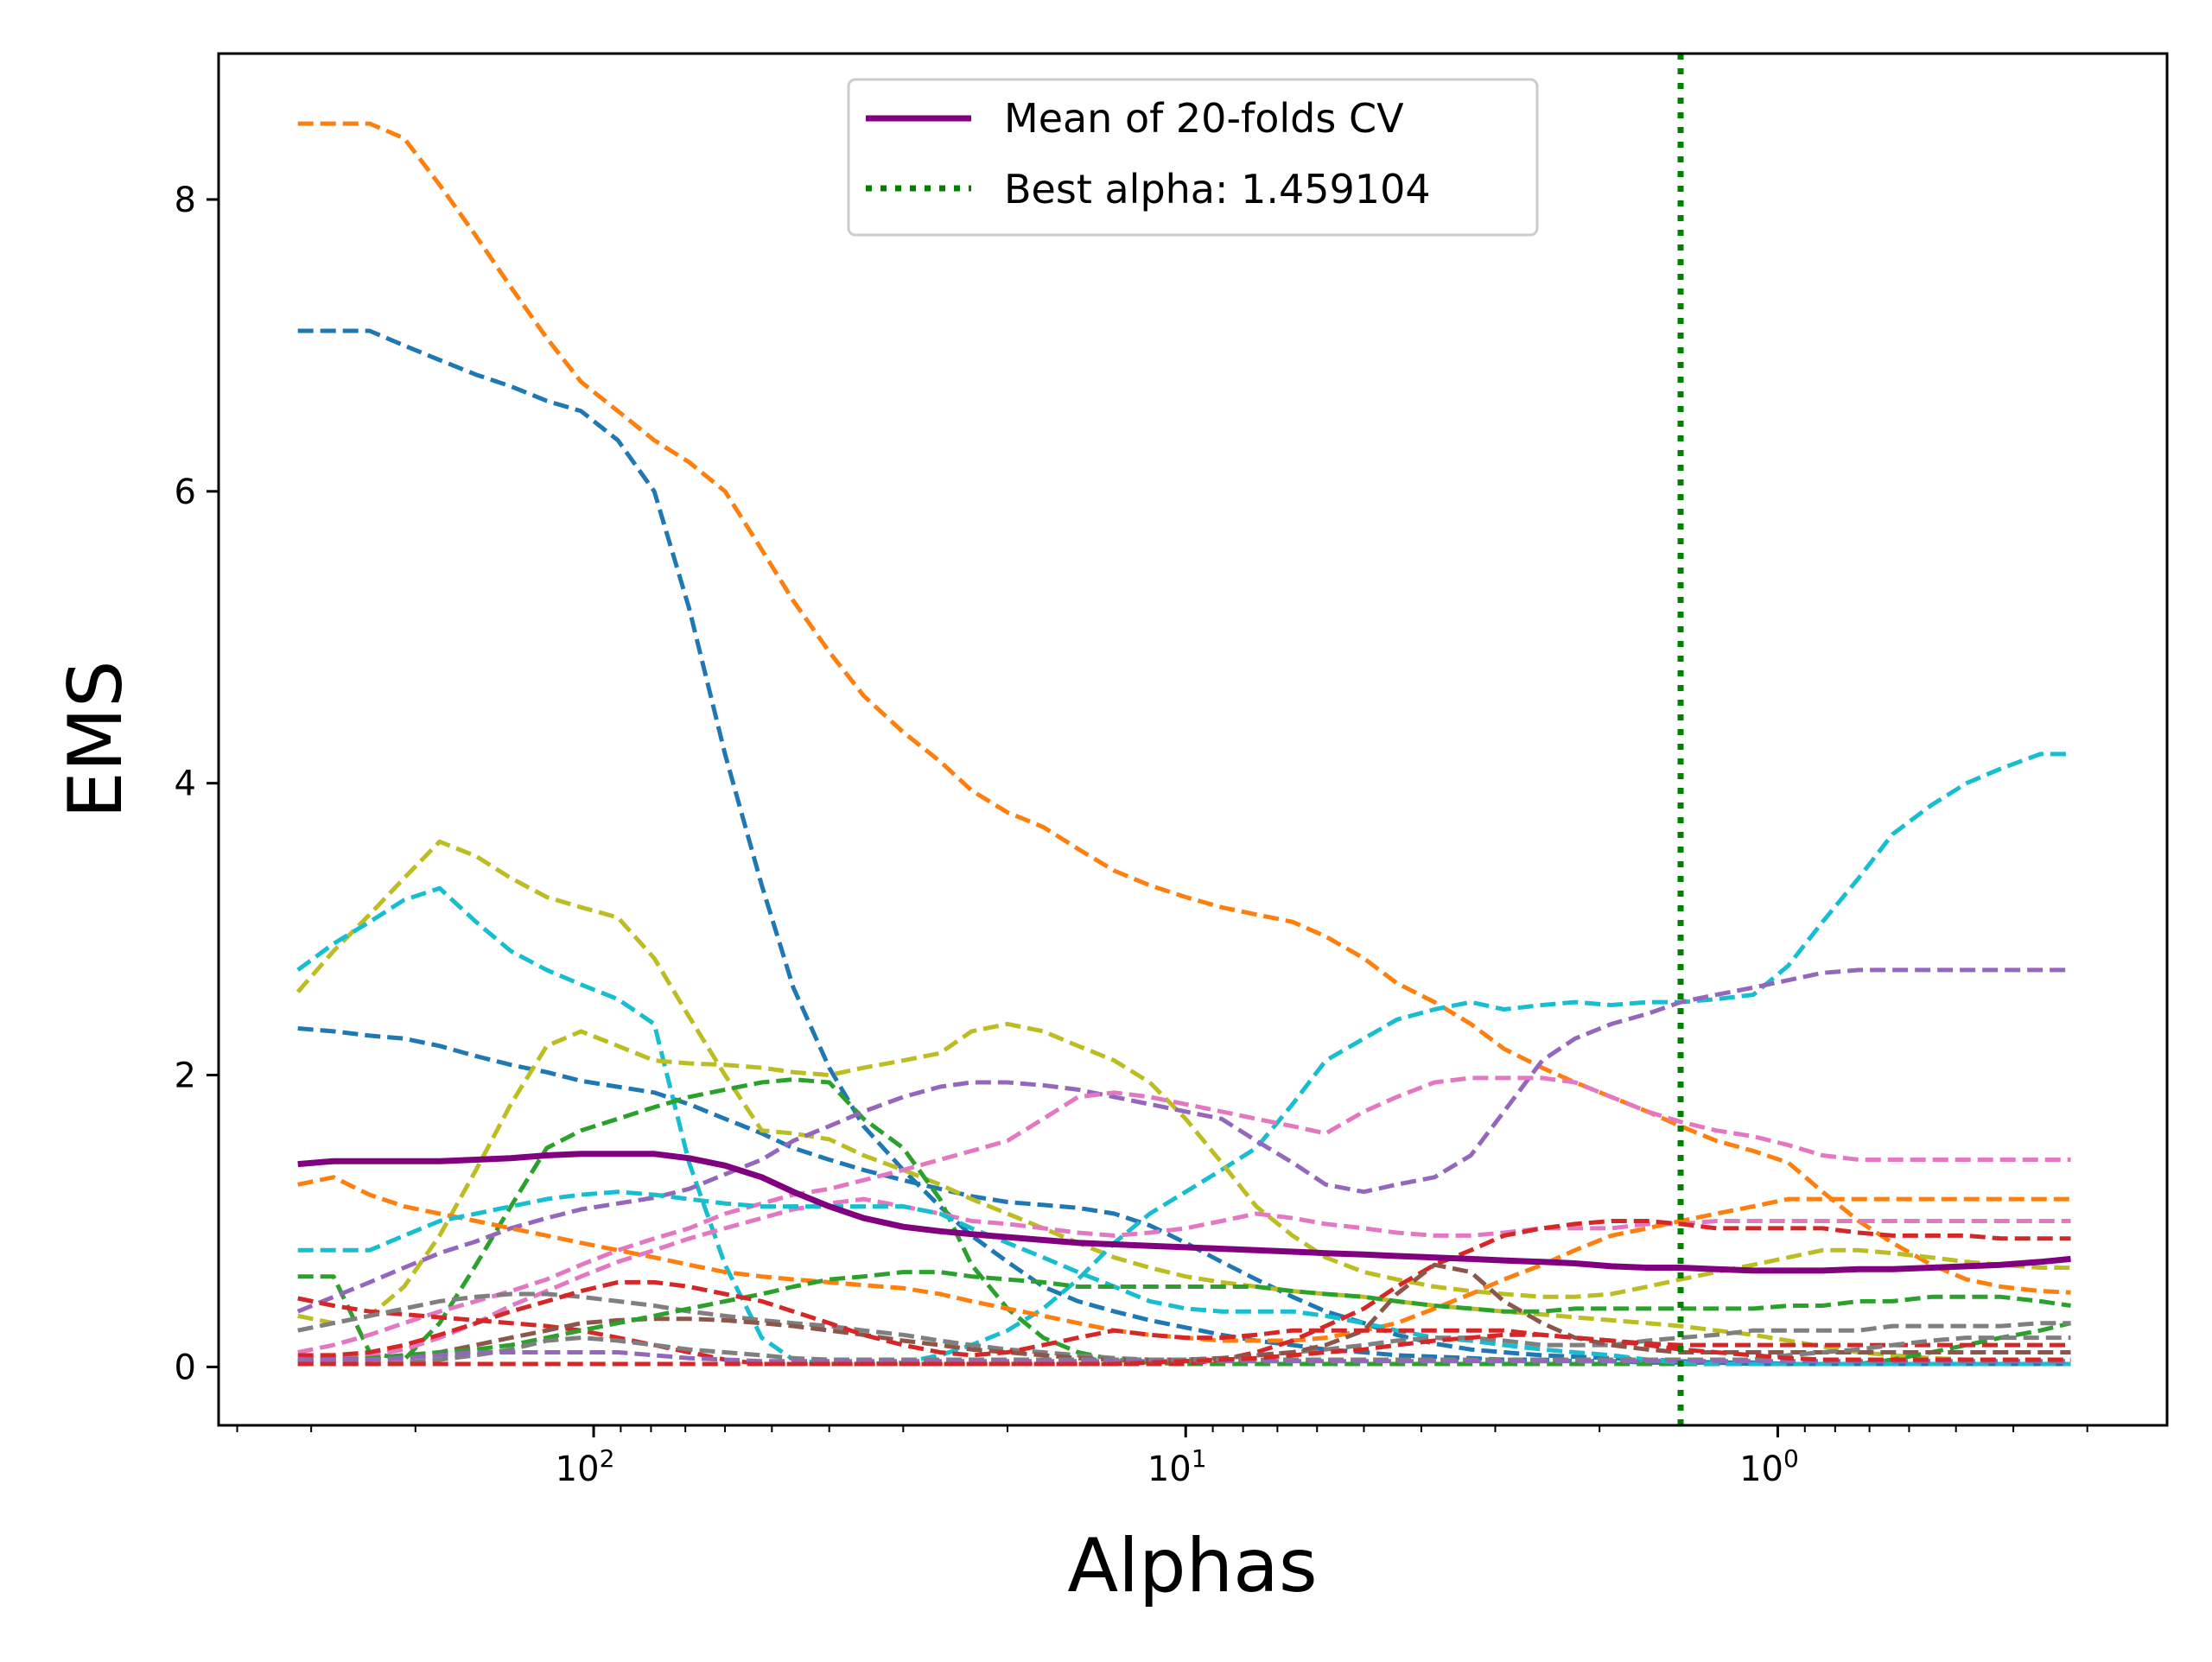 This screenshot has height=1662, width=2212. Describe the element at coordinates (96, 739) in the screenshot. I see `y-axis-title: EMS` at that location.